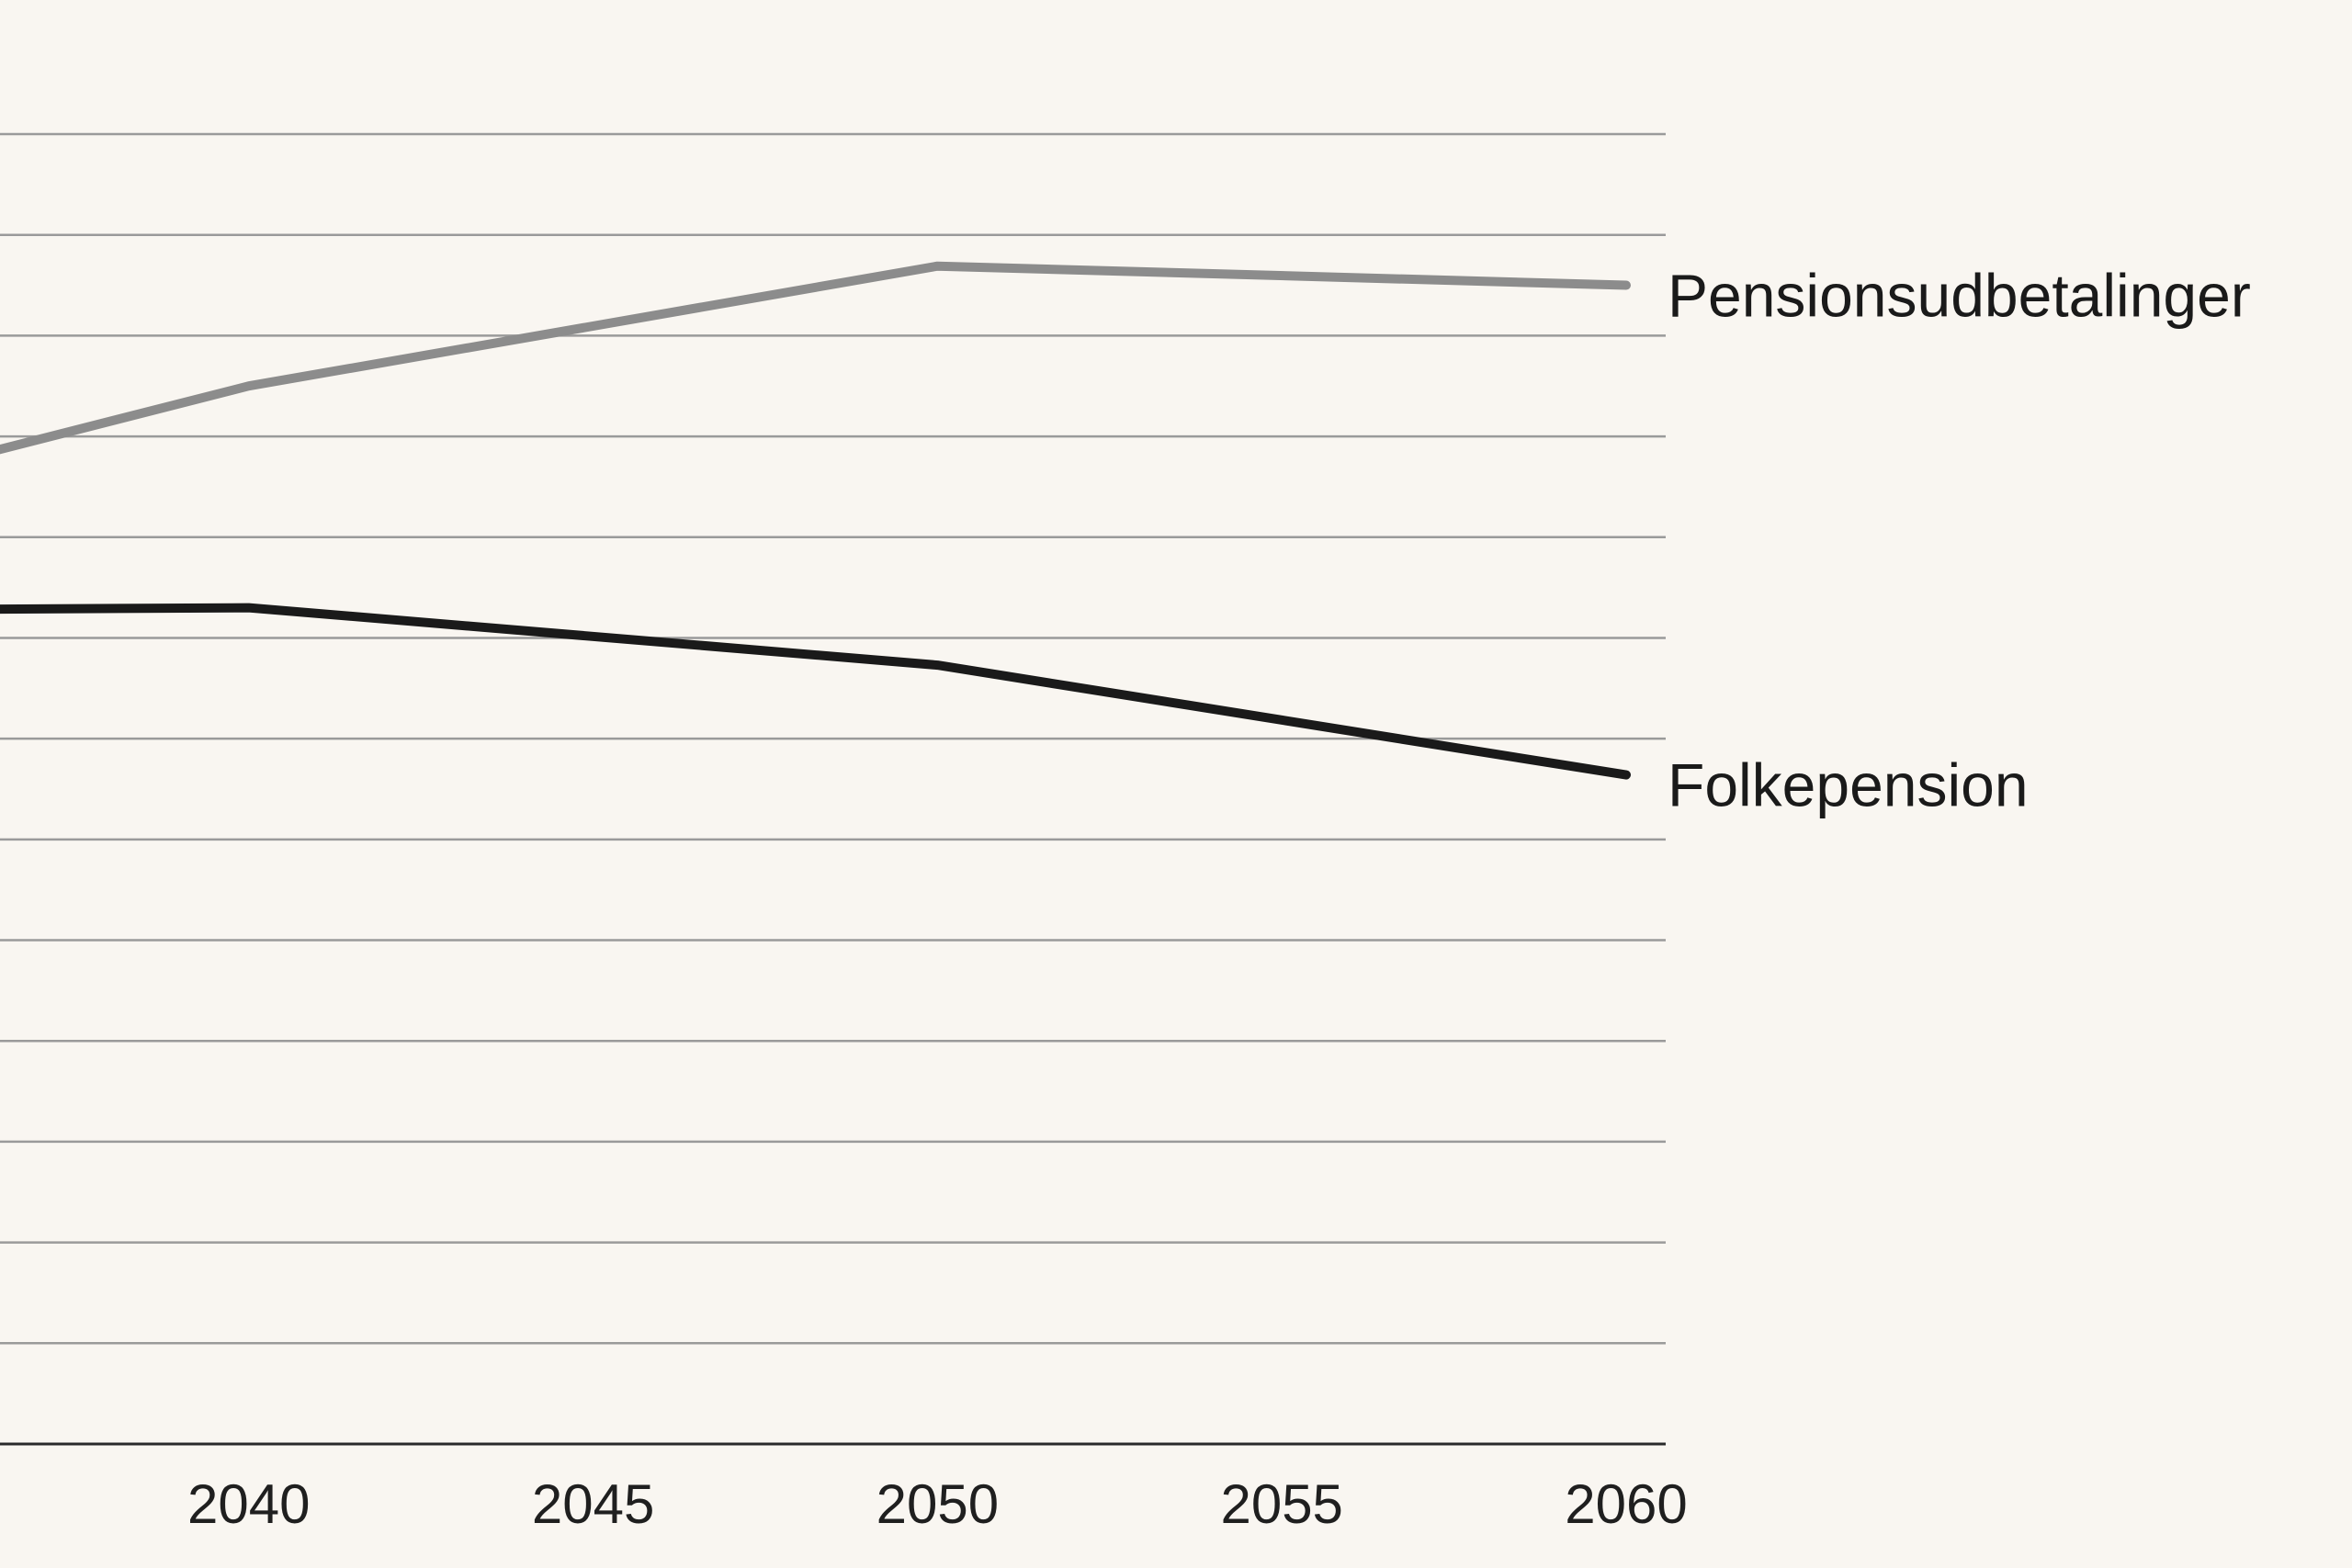 The width and height of the screenshot is (2352, 1568). Describe the element at coordinates (1960, 296) in the screenshot. I see `series-label-0: Pensionsudbetalinger` at that location.